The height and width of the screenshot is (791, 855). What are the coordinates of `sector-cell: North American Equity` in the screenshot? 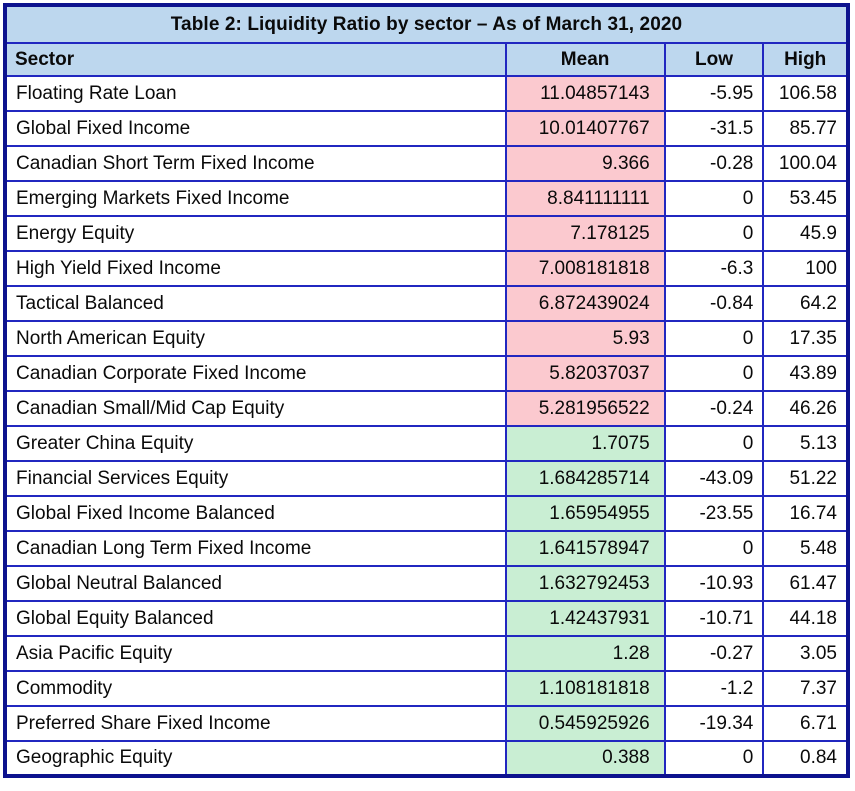 It's located at (255, 338).